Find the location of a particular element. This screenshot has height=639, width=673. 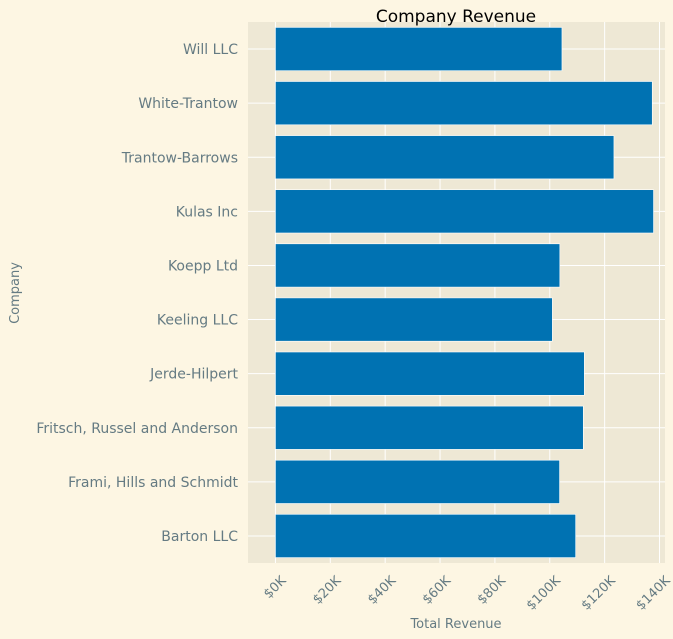

x-tick-label: $100K is located at coordinates (544, 593).